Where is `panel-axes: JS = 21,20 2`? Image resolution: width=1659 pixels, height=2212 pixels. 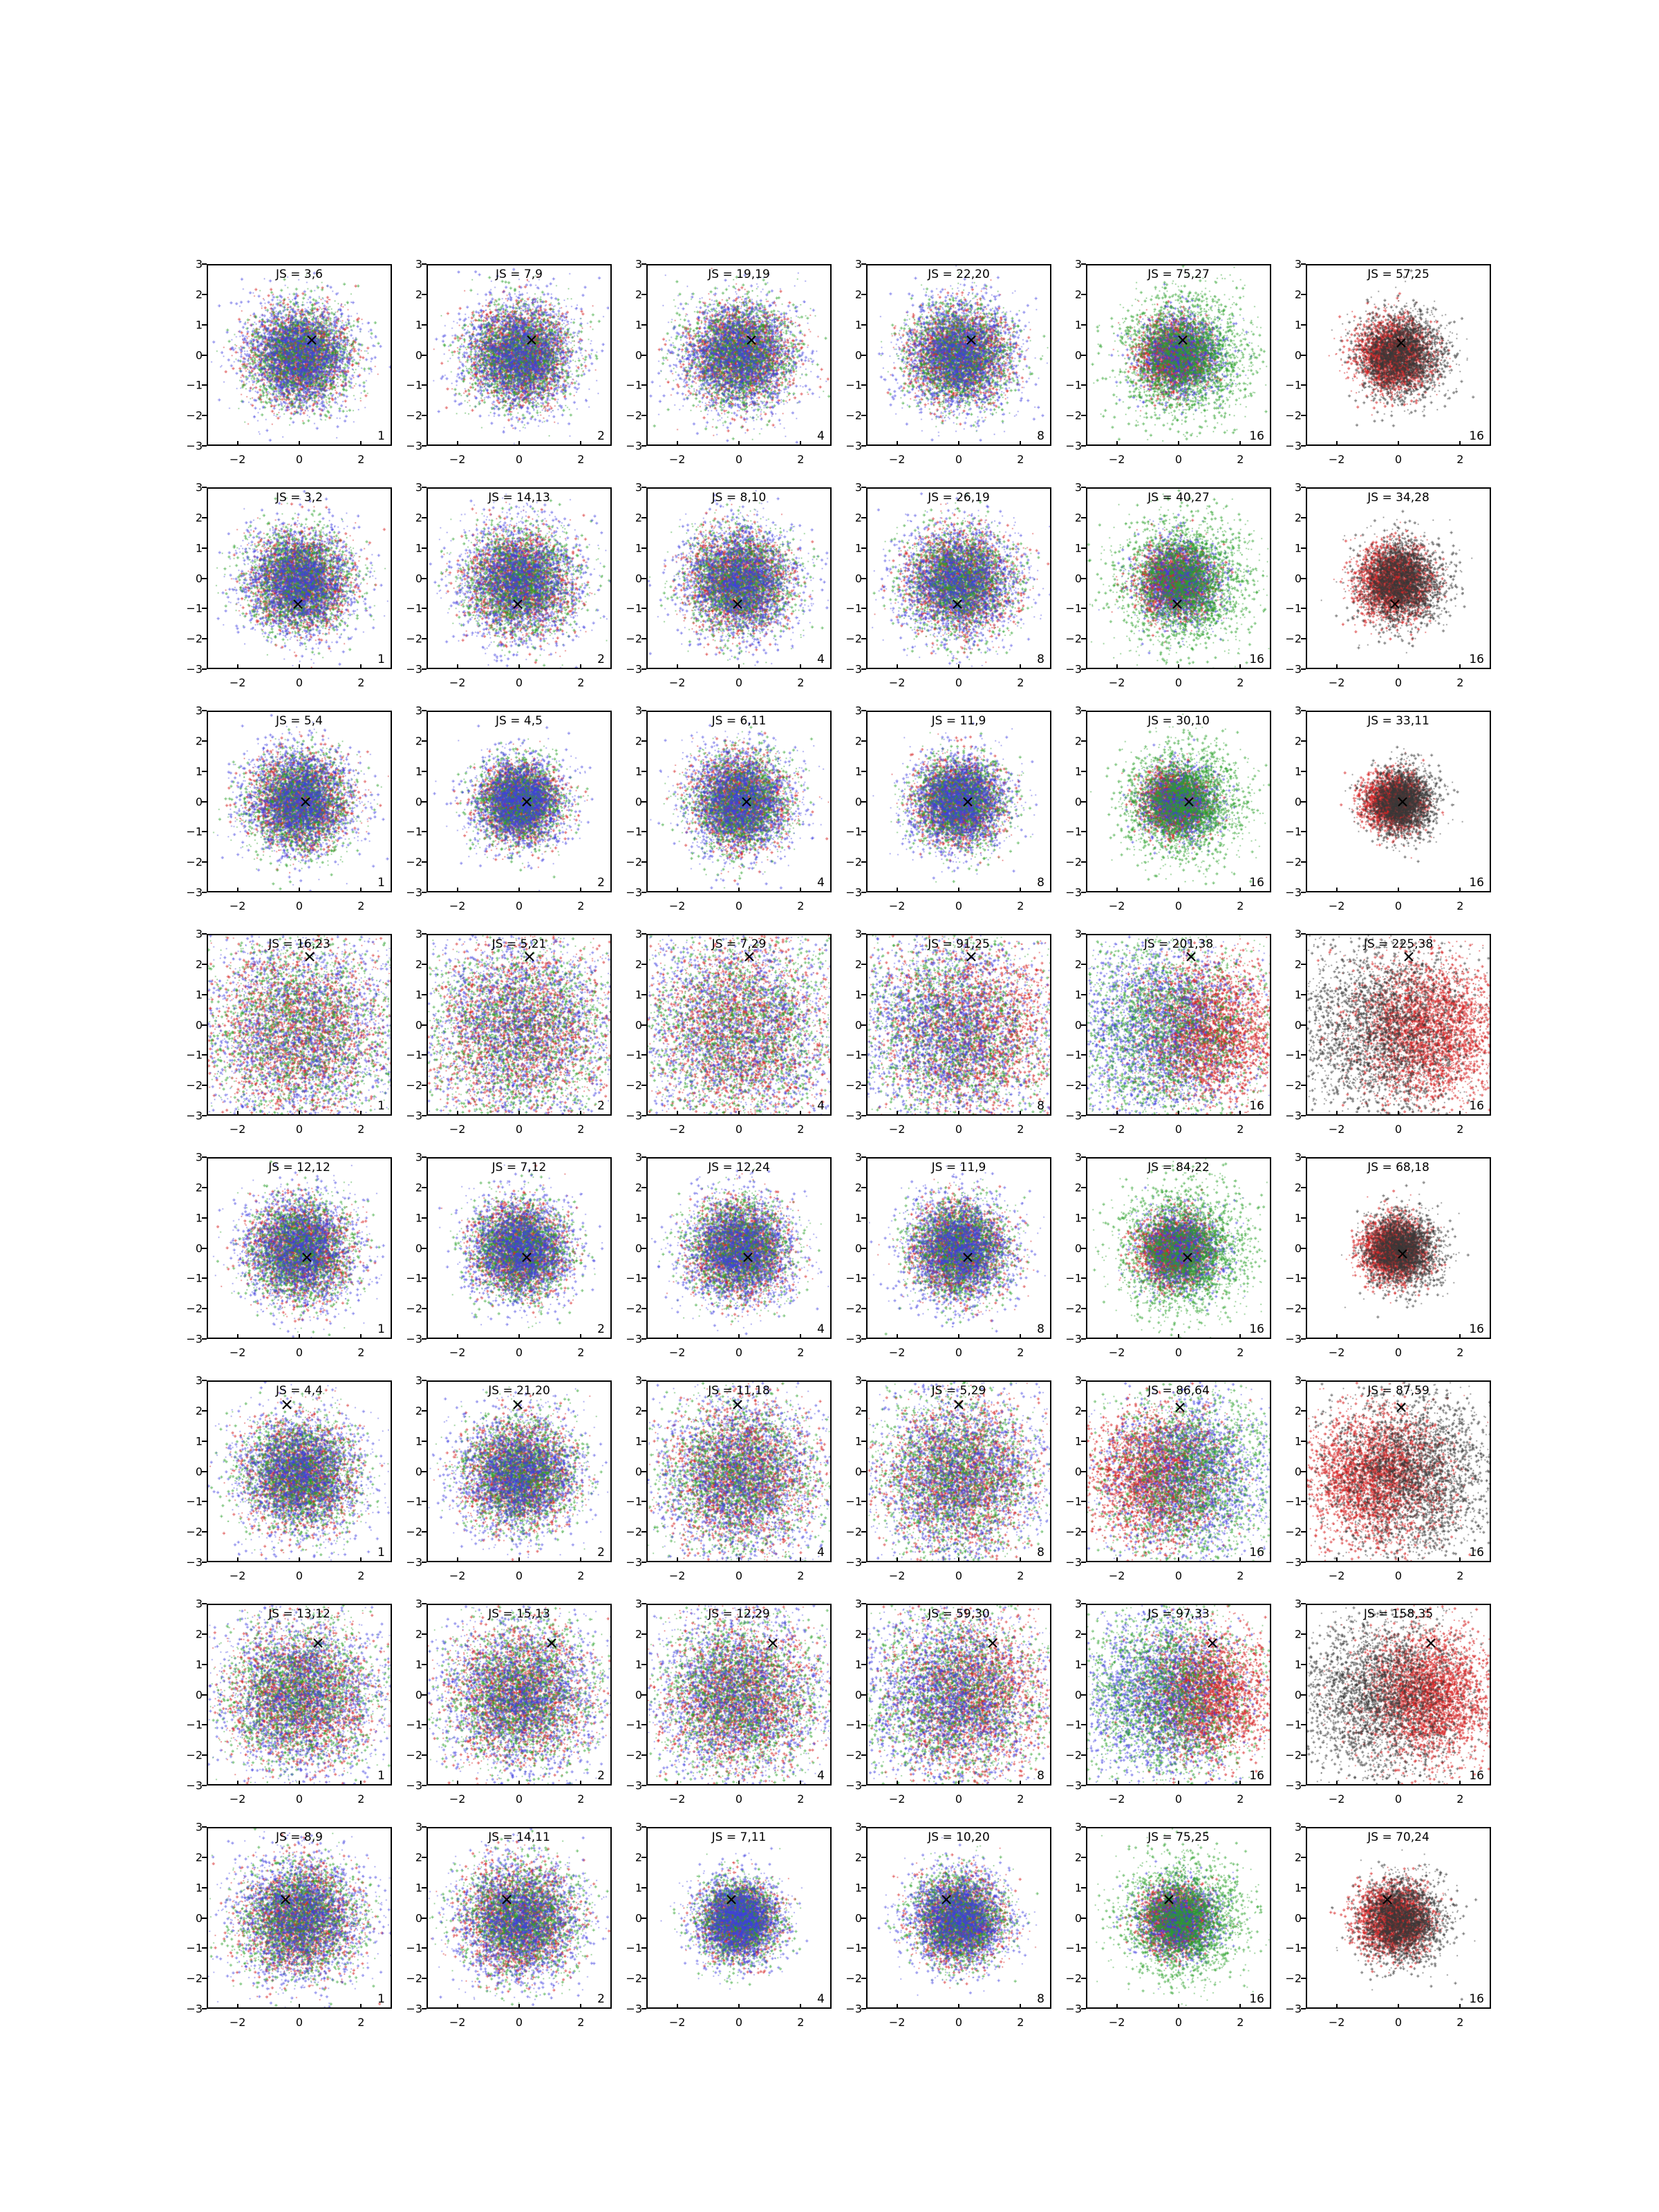 panel-axes: JS = 21,20 2 is located at coordinates (519, 1471).